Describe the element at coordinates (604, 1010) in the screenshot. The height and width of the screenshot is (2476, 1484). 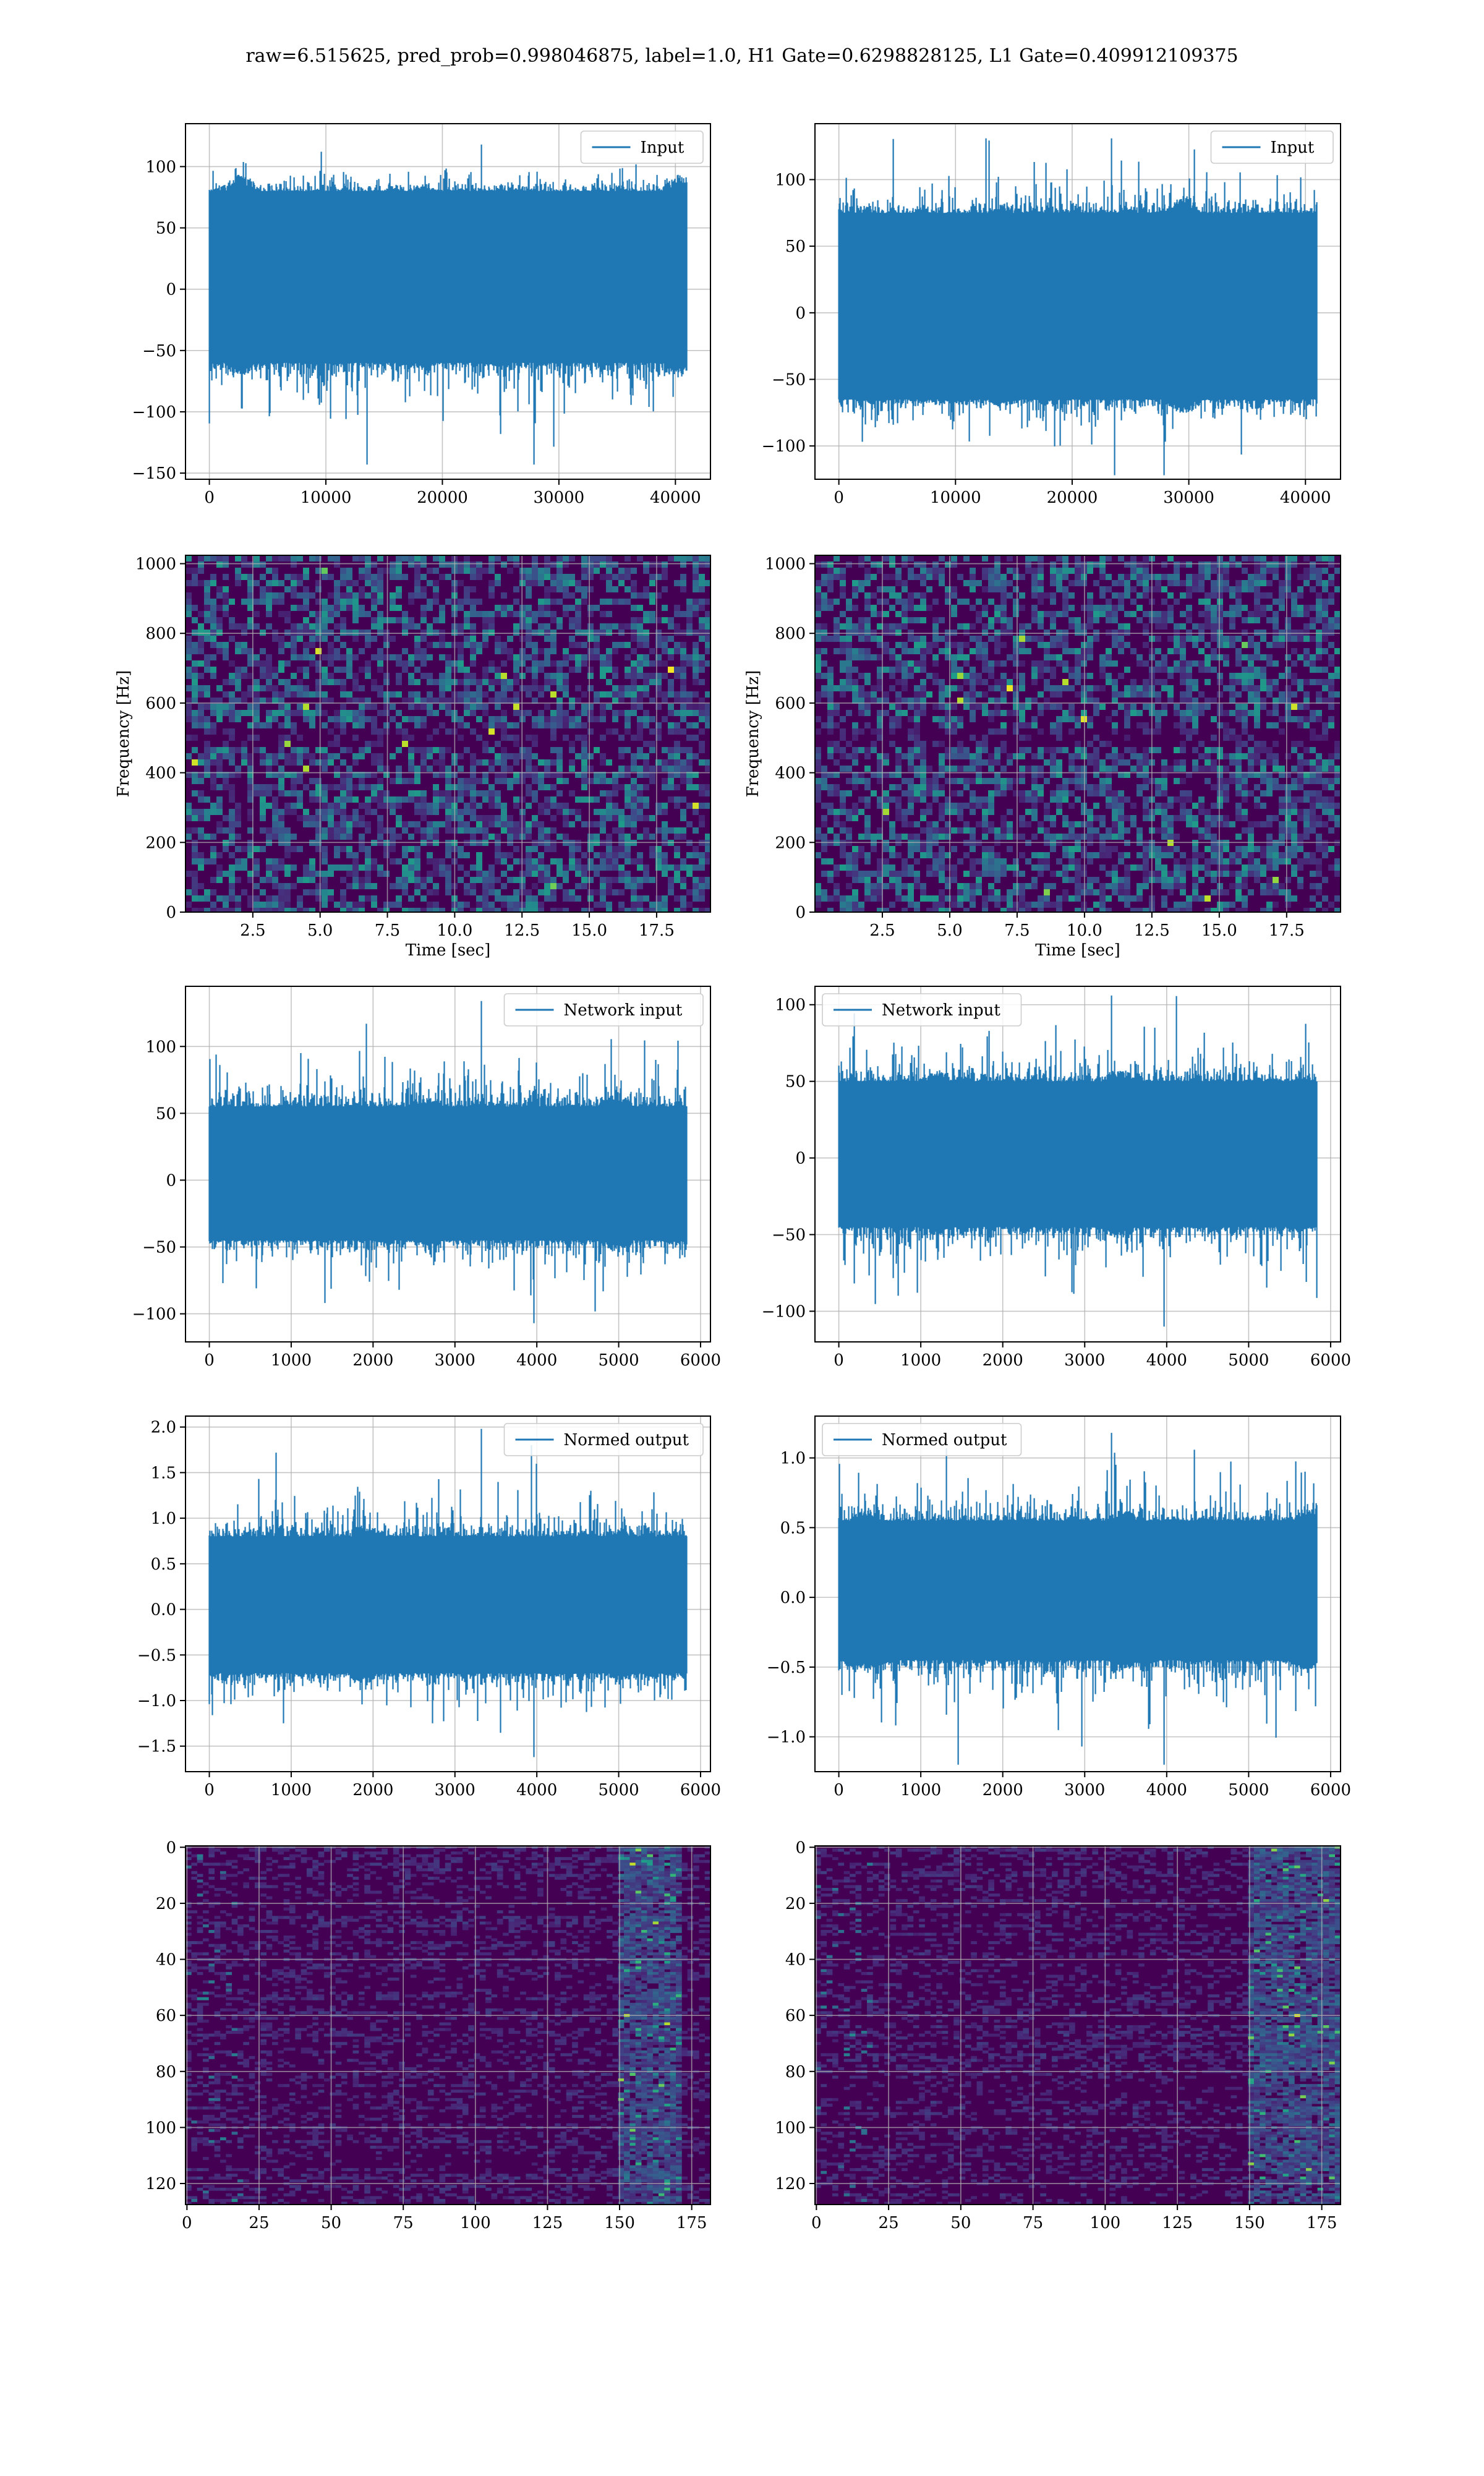
I see `legend: Network input` at that location.